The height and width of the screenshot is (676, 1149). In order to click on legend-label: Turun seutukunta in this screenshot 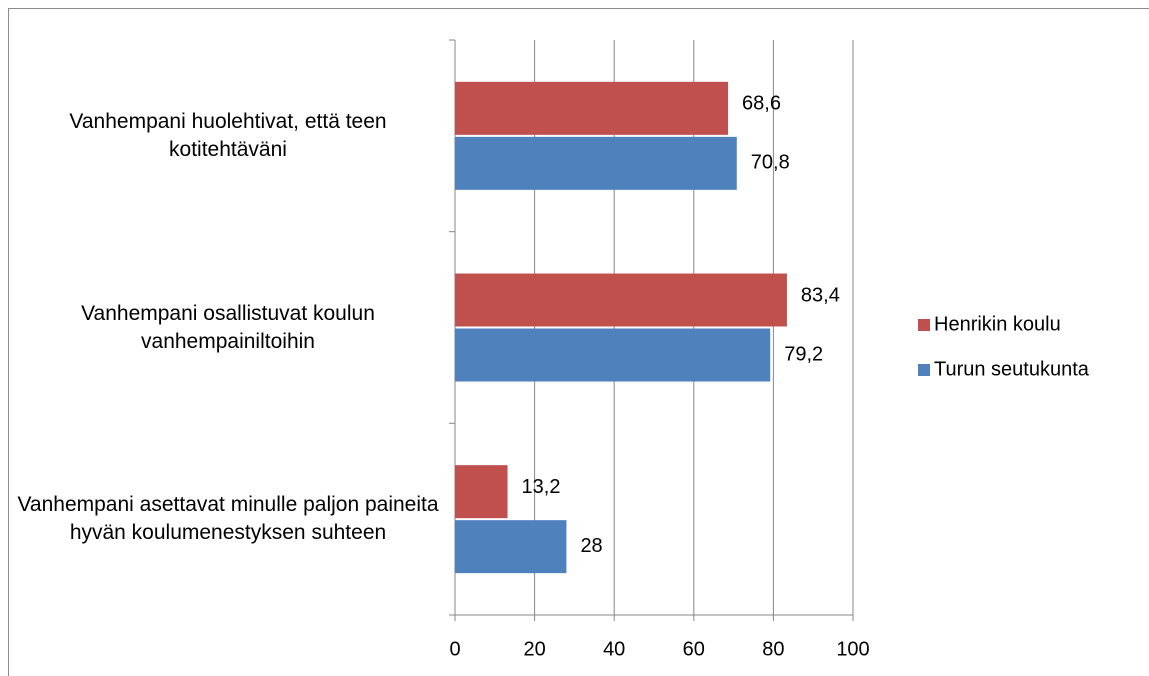, I will do `click(1012, 369)`.